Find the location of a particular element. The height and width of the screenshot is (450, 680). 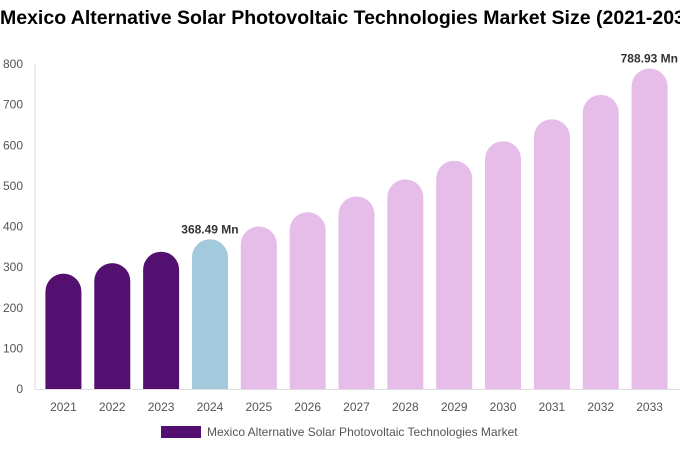

bar-2024 is located at coordinates (209, 314).